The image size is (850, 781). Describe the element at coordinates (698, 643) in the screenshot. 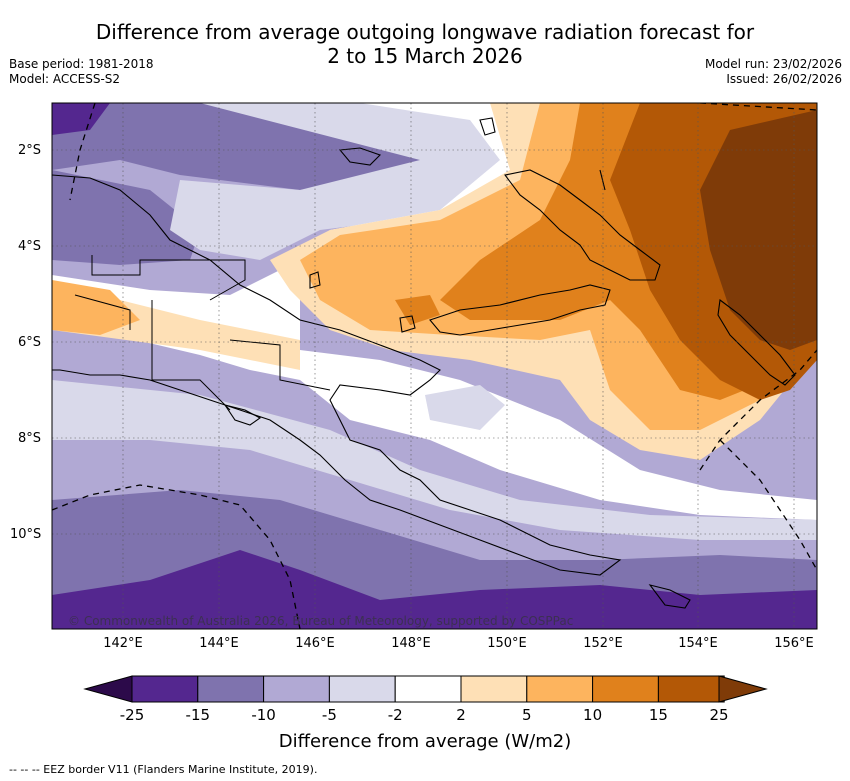

I see `lon-label: 154°E` at that location.